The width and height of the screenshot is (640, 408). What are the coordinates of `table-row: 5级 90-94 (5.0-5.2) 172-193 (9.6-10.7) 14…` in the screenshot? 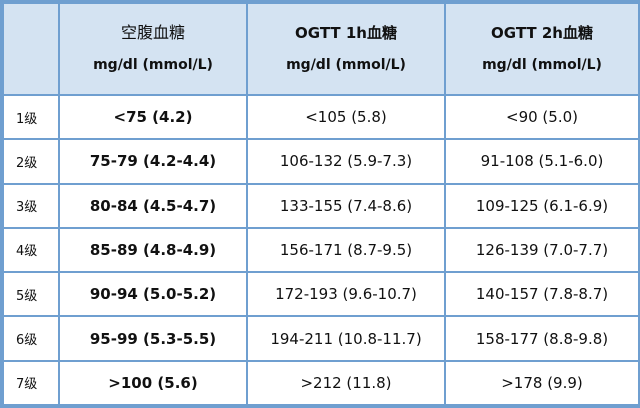 It's located at (321, 294).